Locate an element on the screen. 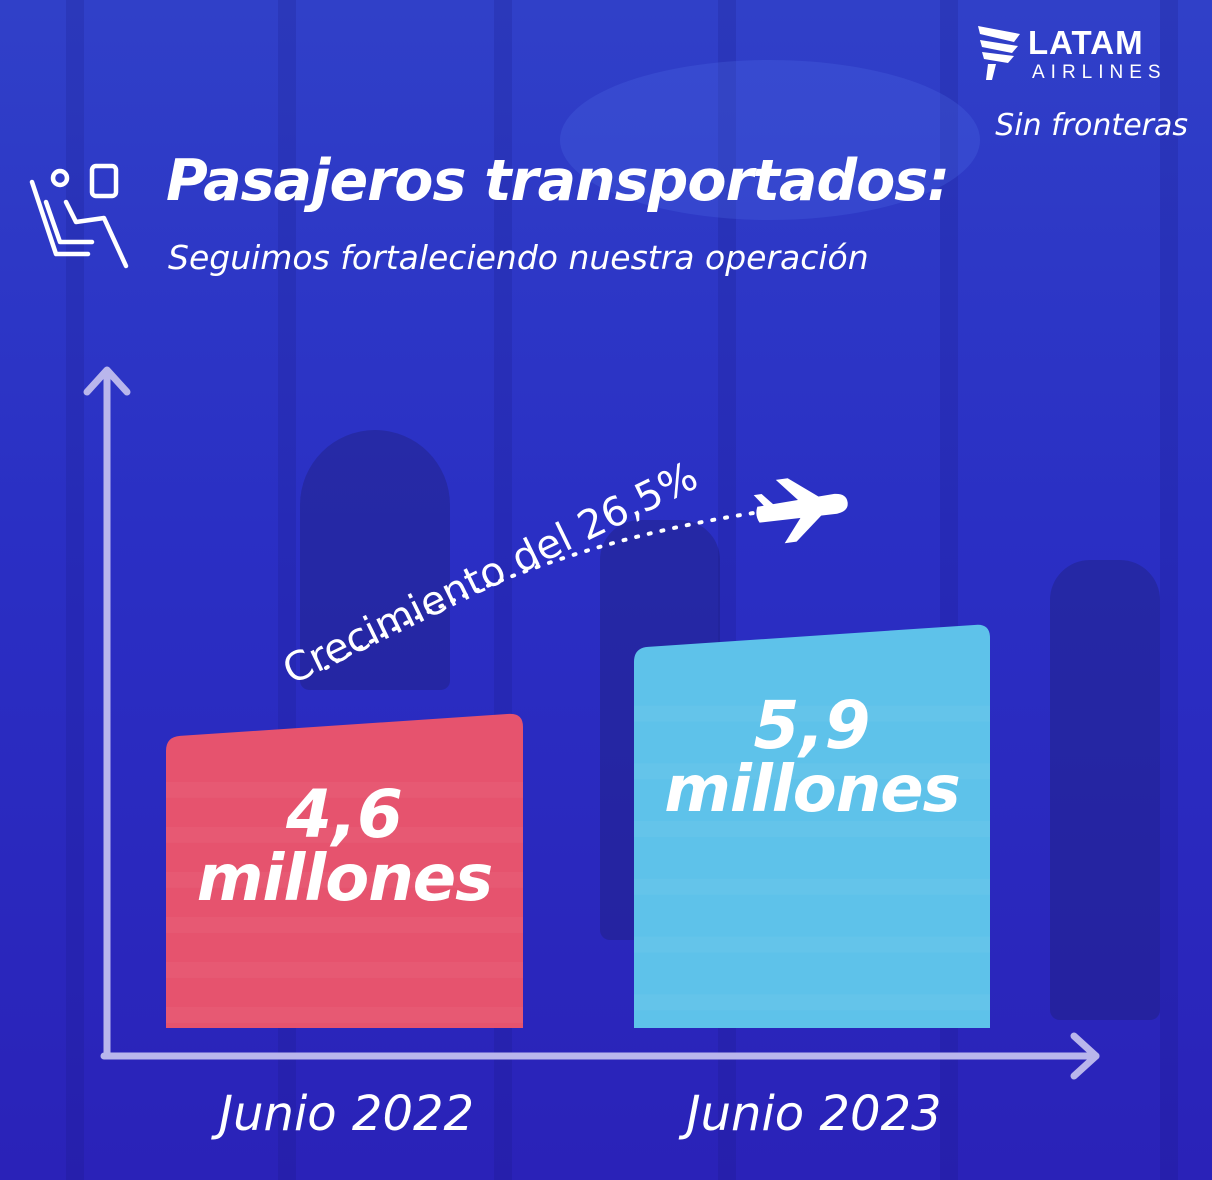 The image size is (1212, 1180). bar-value-label-2023: 5,9 millones is located at coordinates (812, 756).